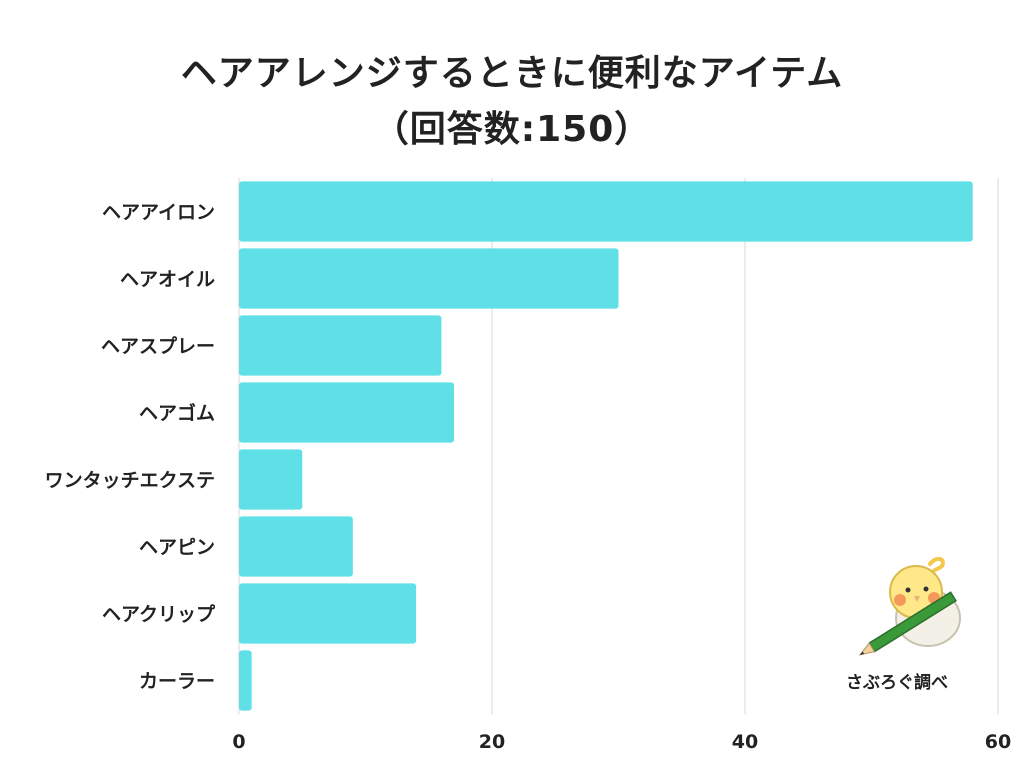  Describe the element at coordinates (177, 548) in the screenshot. I see `category-label: ヘアピン` at that location.